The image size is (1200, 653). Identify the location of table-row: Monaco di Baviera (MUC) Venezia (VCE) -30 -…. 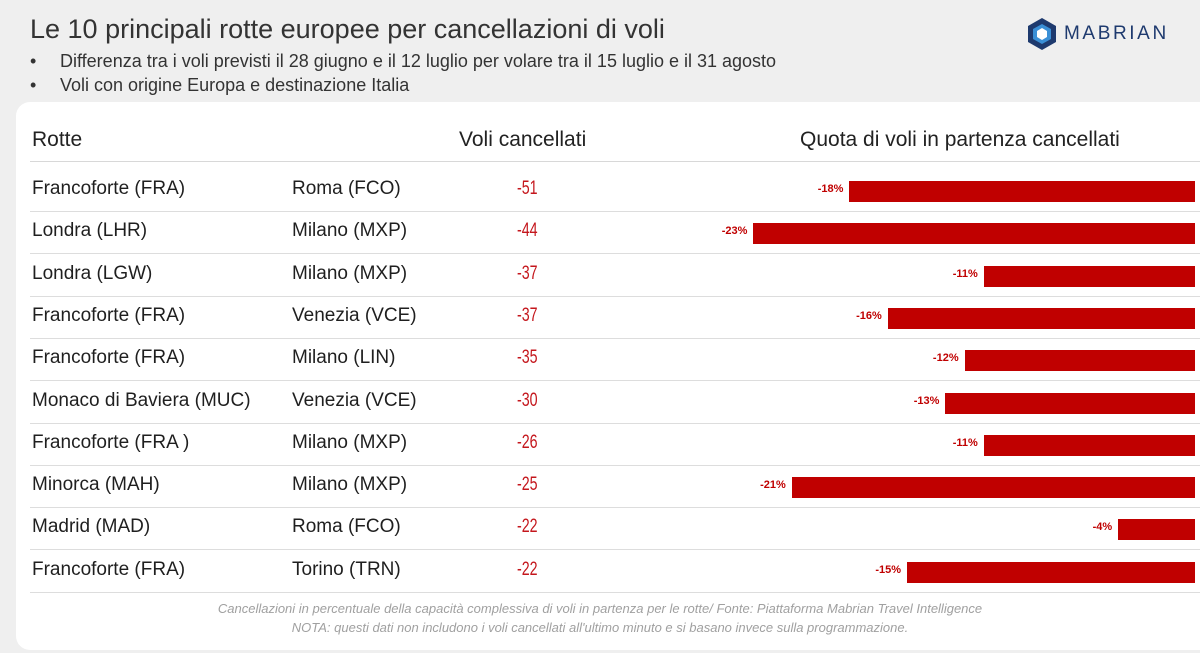
(600, 403).